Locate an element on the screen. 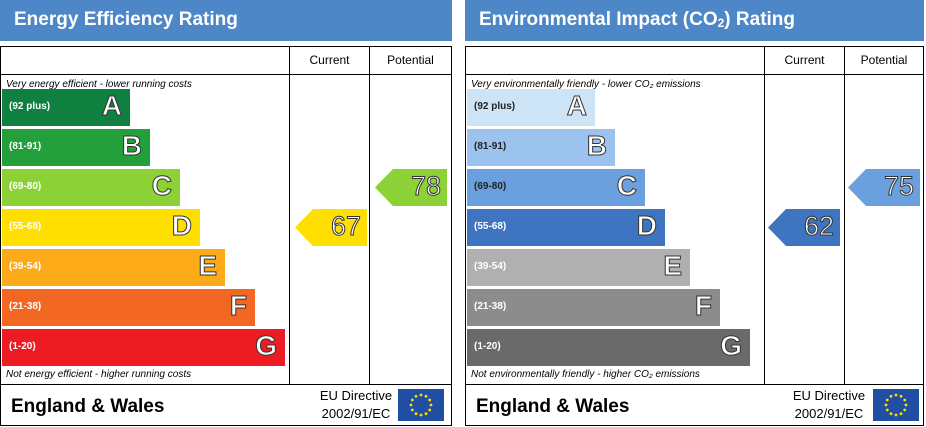  panel-title: Environmental Impact (CO2) Rating is located at coordinates (637, 20).